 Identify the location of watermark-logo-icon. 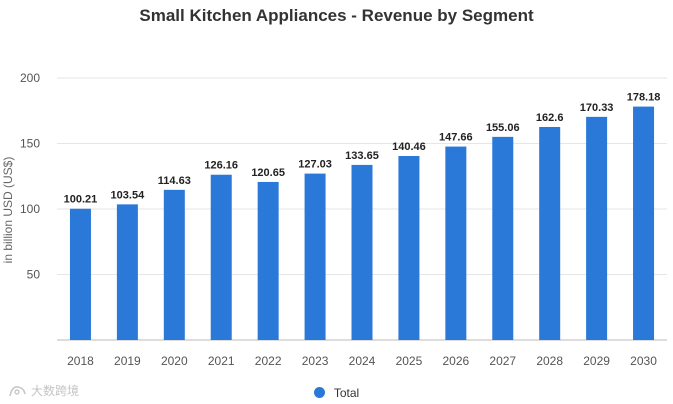
(17, 390).